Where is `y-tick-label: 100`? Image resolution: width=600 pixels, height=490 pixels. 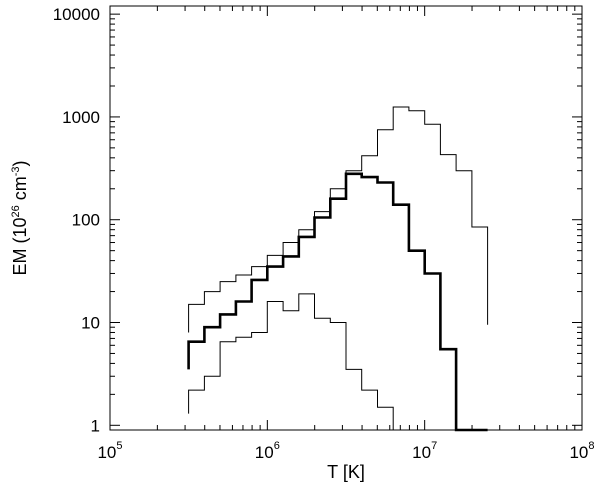 y-tick-label: 100 is located at coordinates (86, 220).